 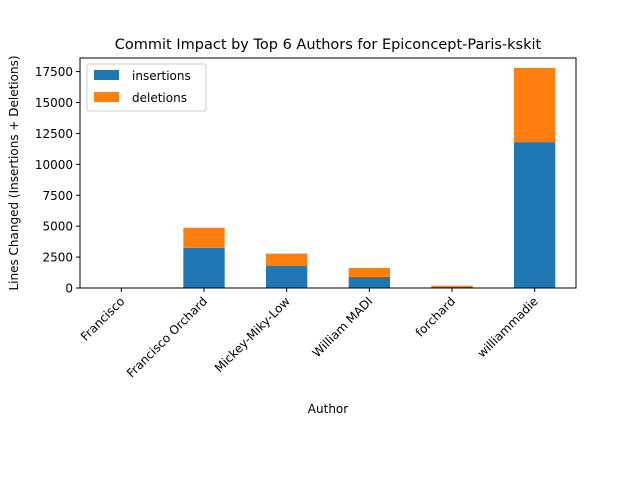 I want to click on y-axis: 0 2500 5000 7500 10000 12500 15000 17500, so click(x=57, y=180).